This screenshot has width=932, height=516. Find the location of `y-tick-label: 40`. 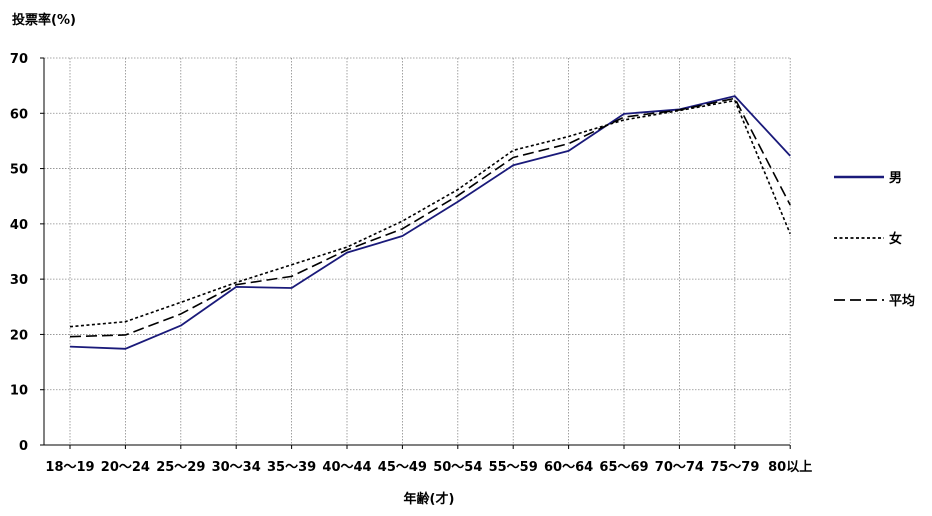

y-tick-label: 40 is located at coordinates (19, 225).